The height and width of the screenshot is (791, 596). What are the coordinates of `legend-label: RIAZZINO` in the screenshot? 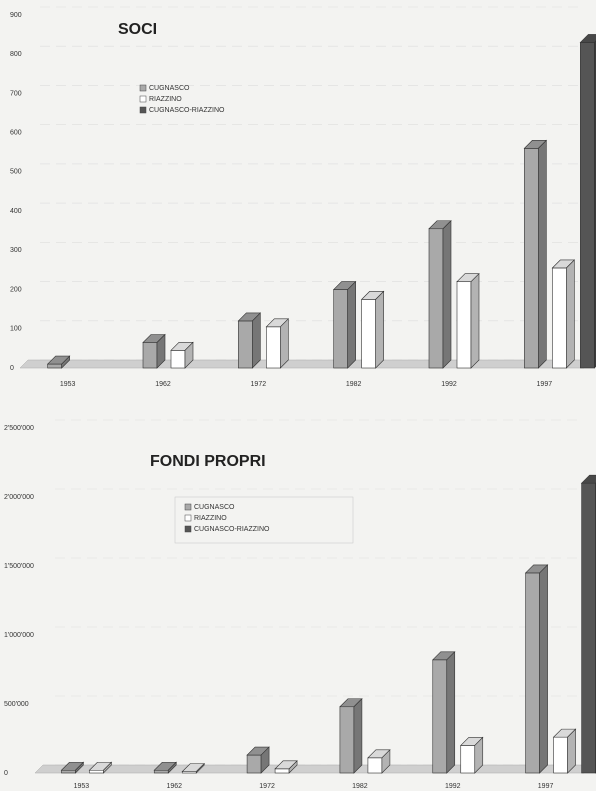 It's located at (210, 518).